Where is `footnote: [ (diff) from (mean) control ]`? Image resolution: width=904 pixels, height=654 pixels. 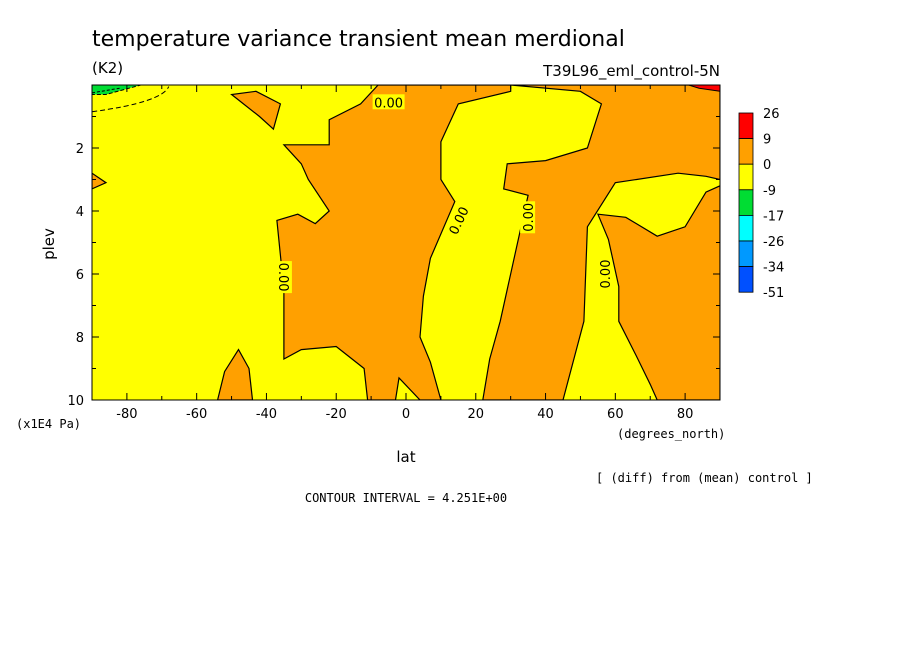 footnote: [ (diff) from (mean) control ] is located at coordinates (704, 478).